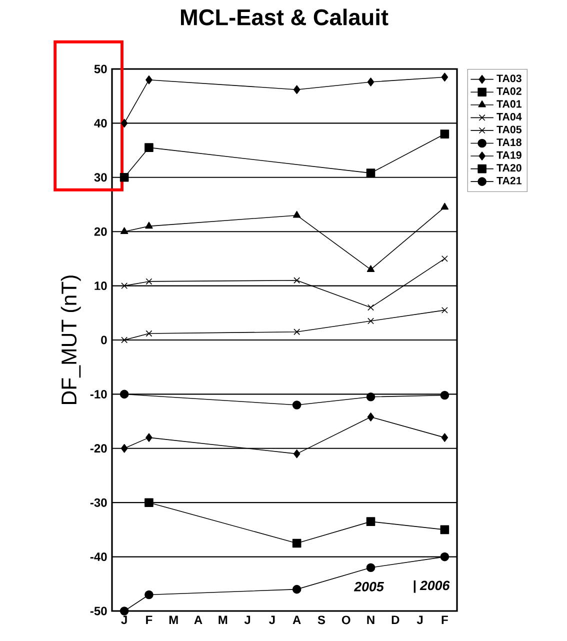  Describe the element at coordinates (432, 586) in the screenshot. I see `annotation: | 2006` at that location.